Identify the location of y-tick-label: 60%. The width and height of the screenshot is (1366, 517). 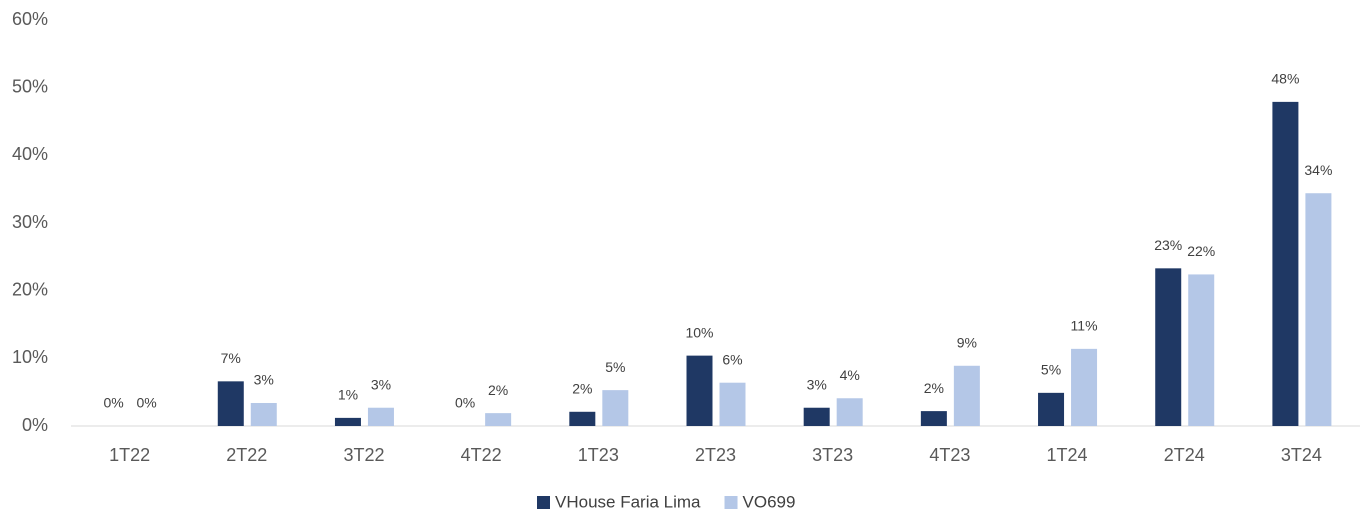
(30, 19).